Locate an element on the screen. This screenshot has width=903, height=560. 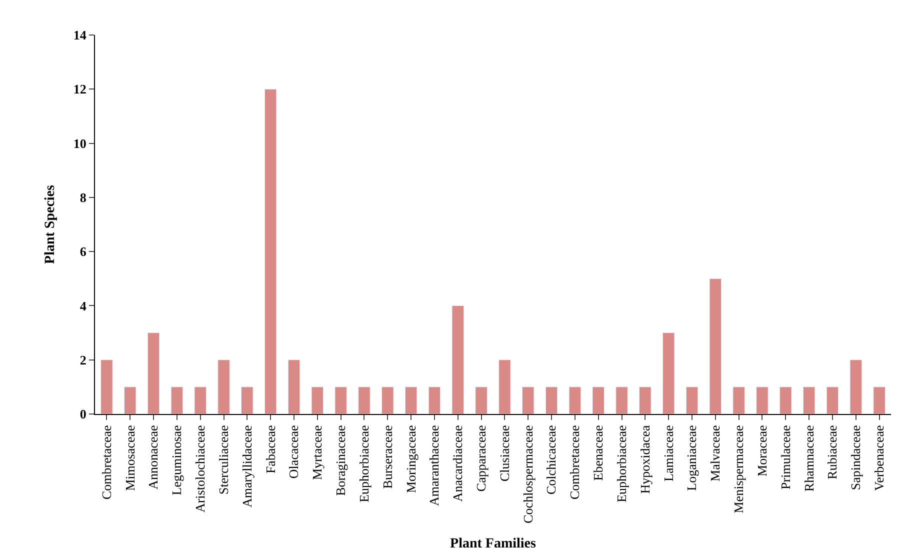
y-tick-label: 6 is located at coordinates (83, 252).